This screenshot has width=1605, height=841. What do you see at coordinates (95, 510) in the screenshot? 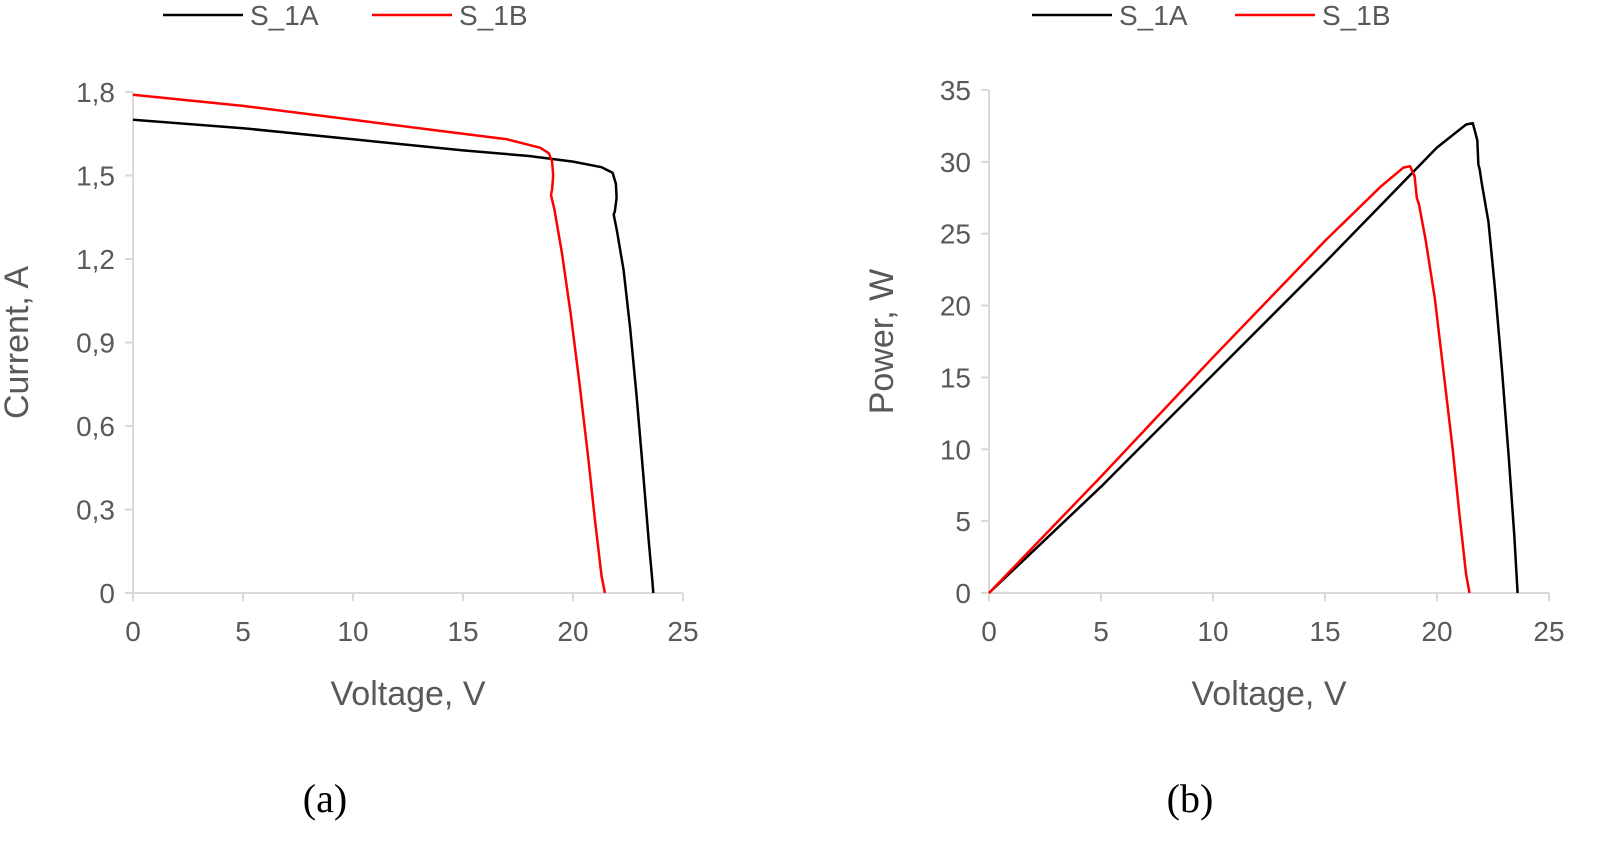
I see `y-tick-label: 0,3` at bounding box center [95, 510].